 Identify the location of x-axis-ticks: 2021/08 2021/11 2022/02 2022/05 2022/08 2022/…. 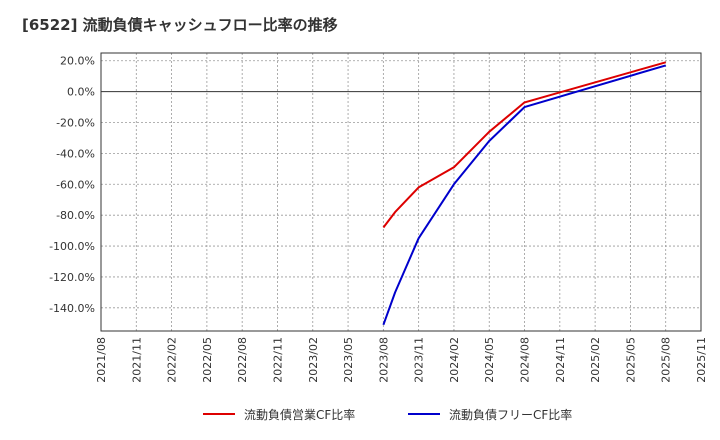
(401, 360).